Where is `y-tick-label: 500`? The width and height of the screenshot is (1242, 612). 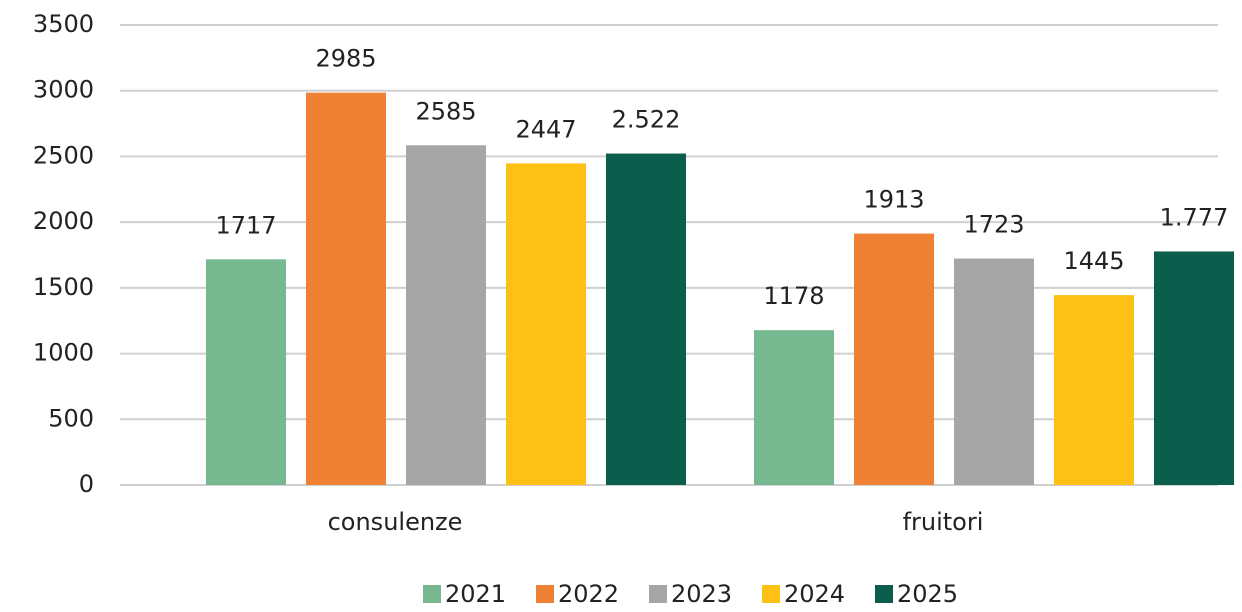 y-tick-label: 500 is located at coordinates (71, 418).